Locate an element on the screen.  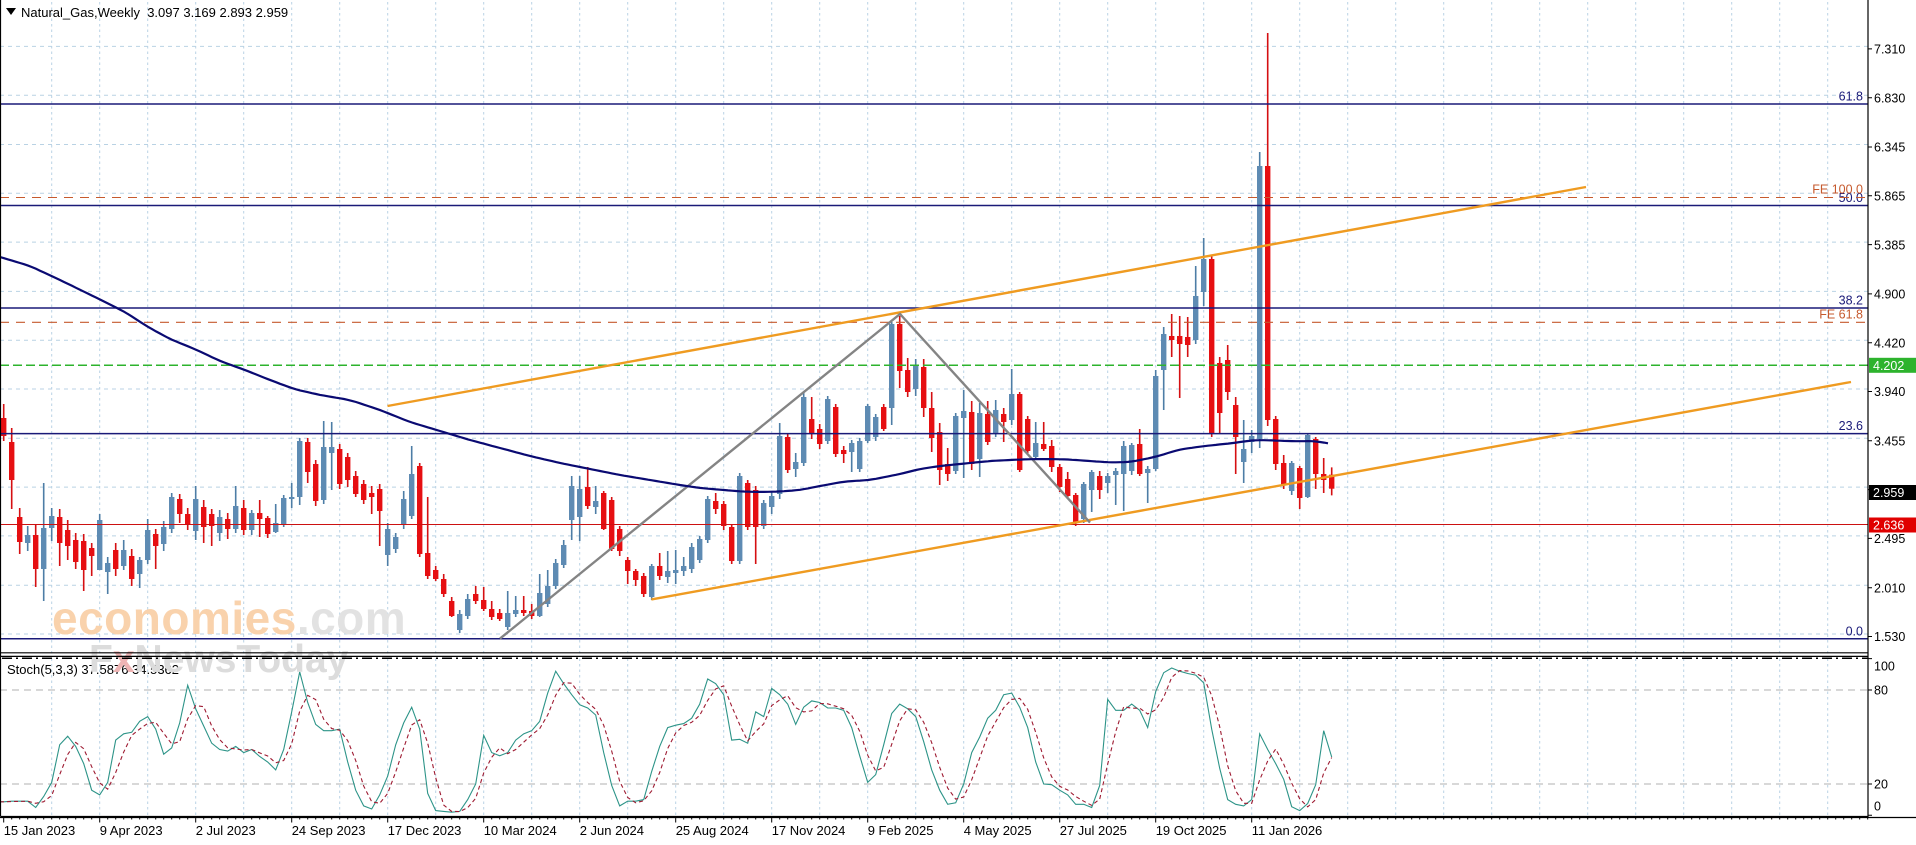
svg-text: 50.0 is located at coordinates (1851, 198).